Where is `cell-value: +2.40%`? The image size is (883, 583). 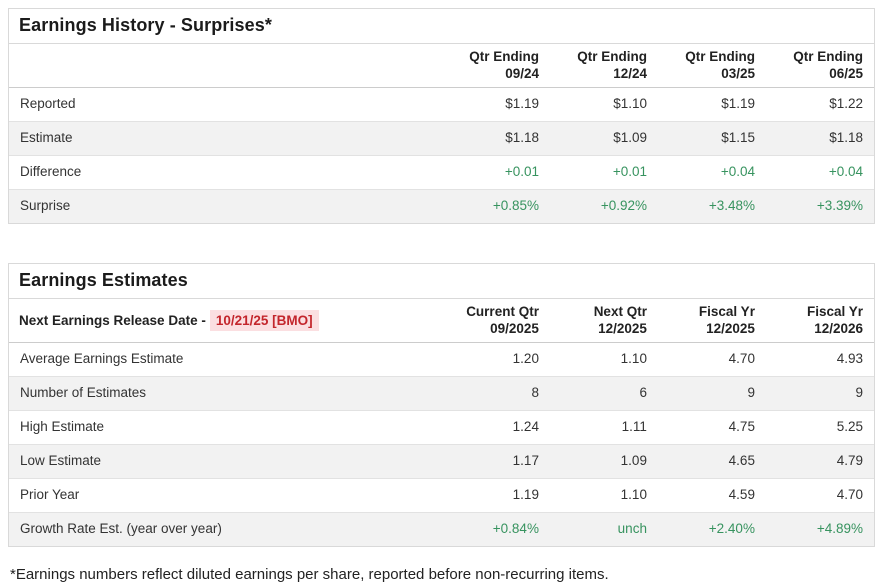
cell-value: +2.40% is located at coordinates (711, 529).